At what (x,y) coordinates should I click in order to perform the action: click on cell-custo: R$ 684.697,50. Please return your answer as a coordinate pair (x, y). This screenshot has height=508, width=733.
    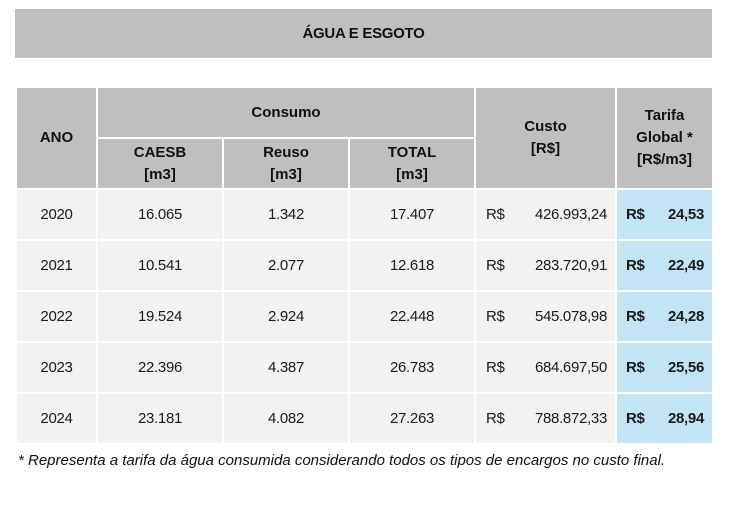
    Looking at the image, I should click on (546, 367).